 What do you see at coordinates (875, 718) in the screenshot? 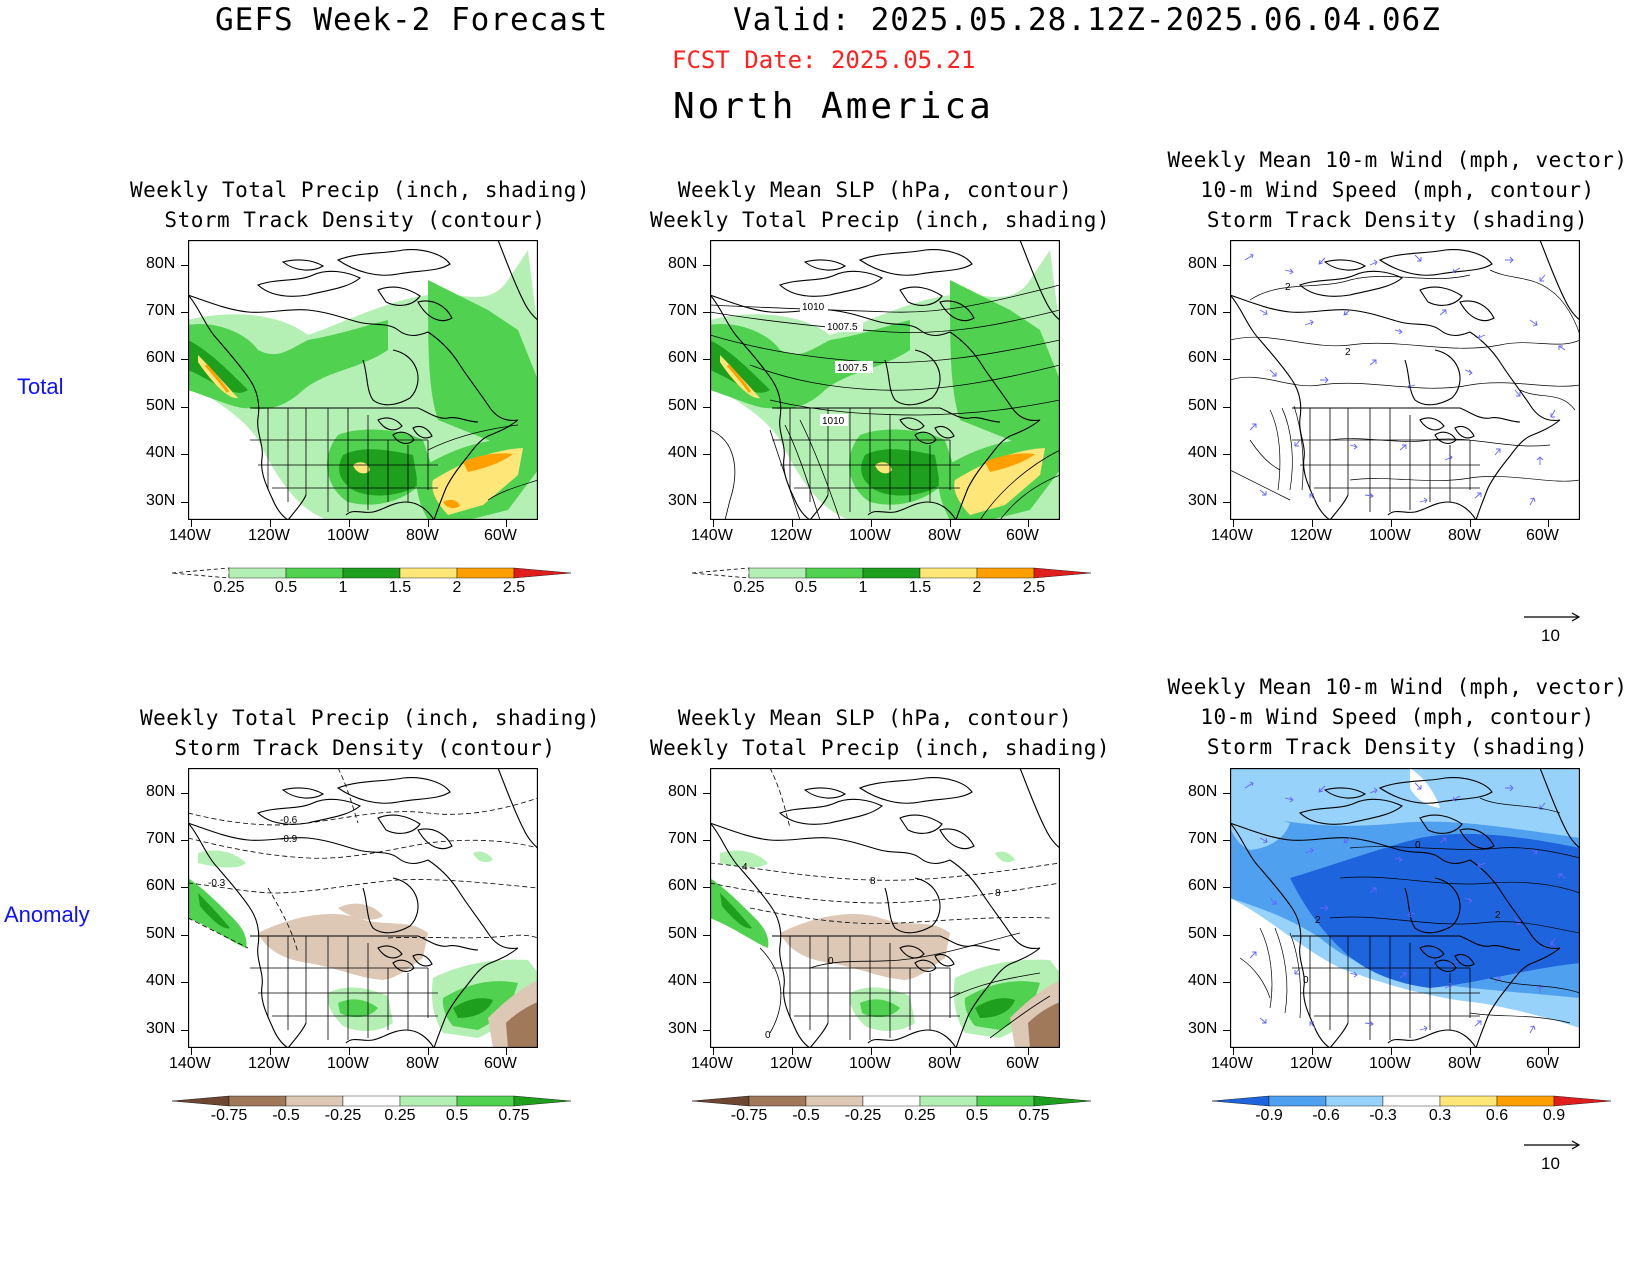
I see `panel-title-line: Weekly Mean SLP (hPa, contour)` at bounding box center [875, 718].